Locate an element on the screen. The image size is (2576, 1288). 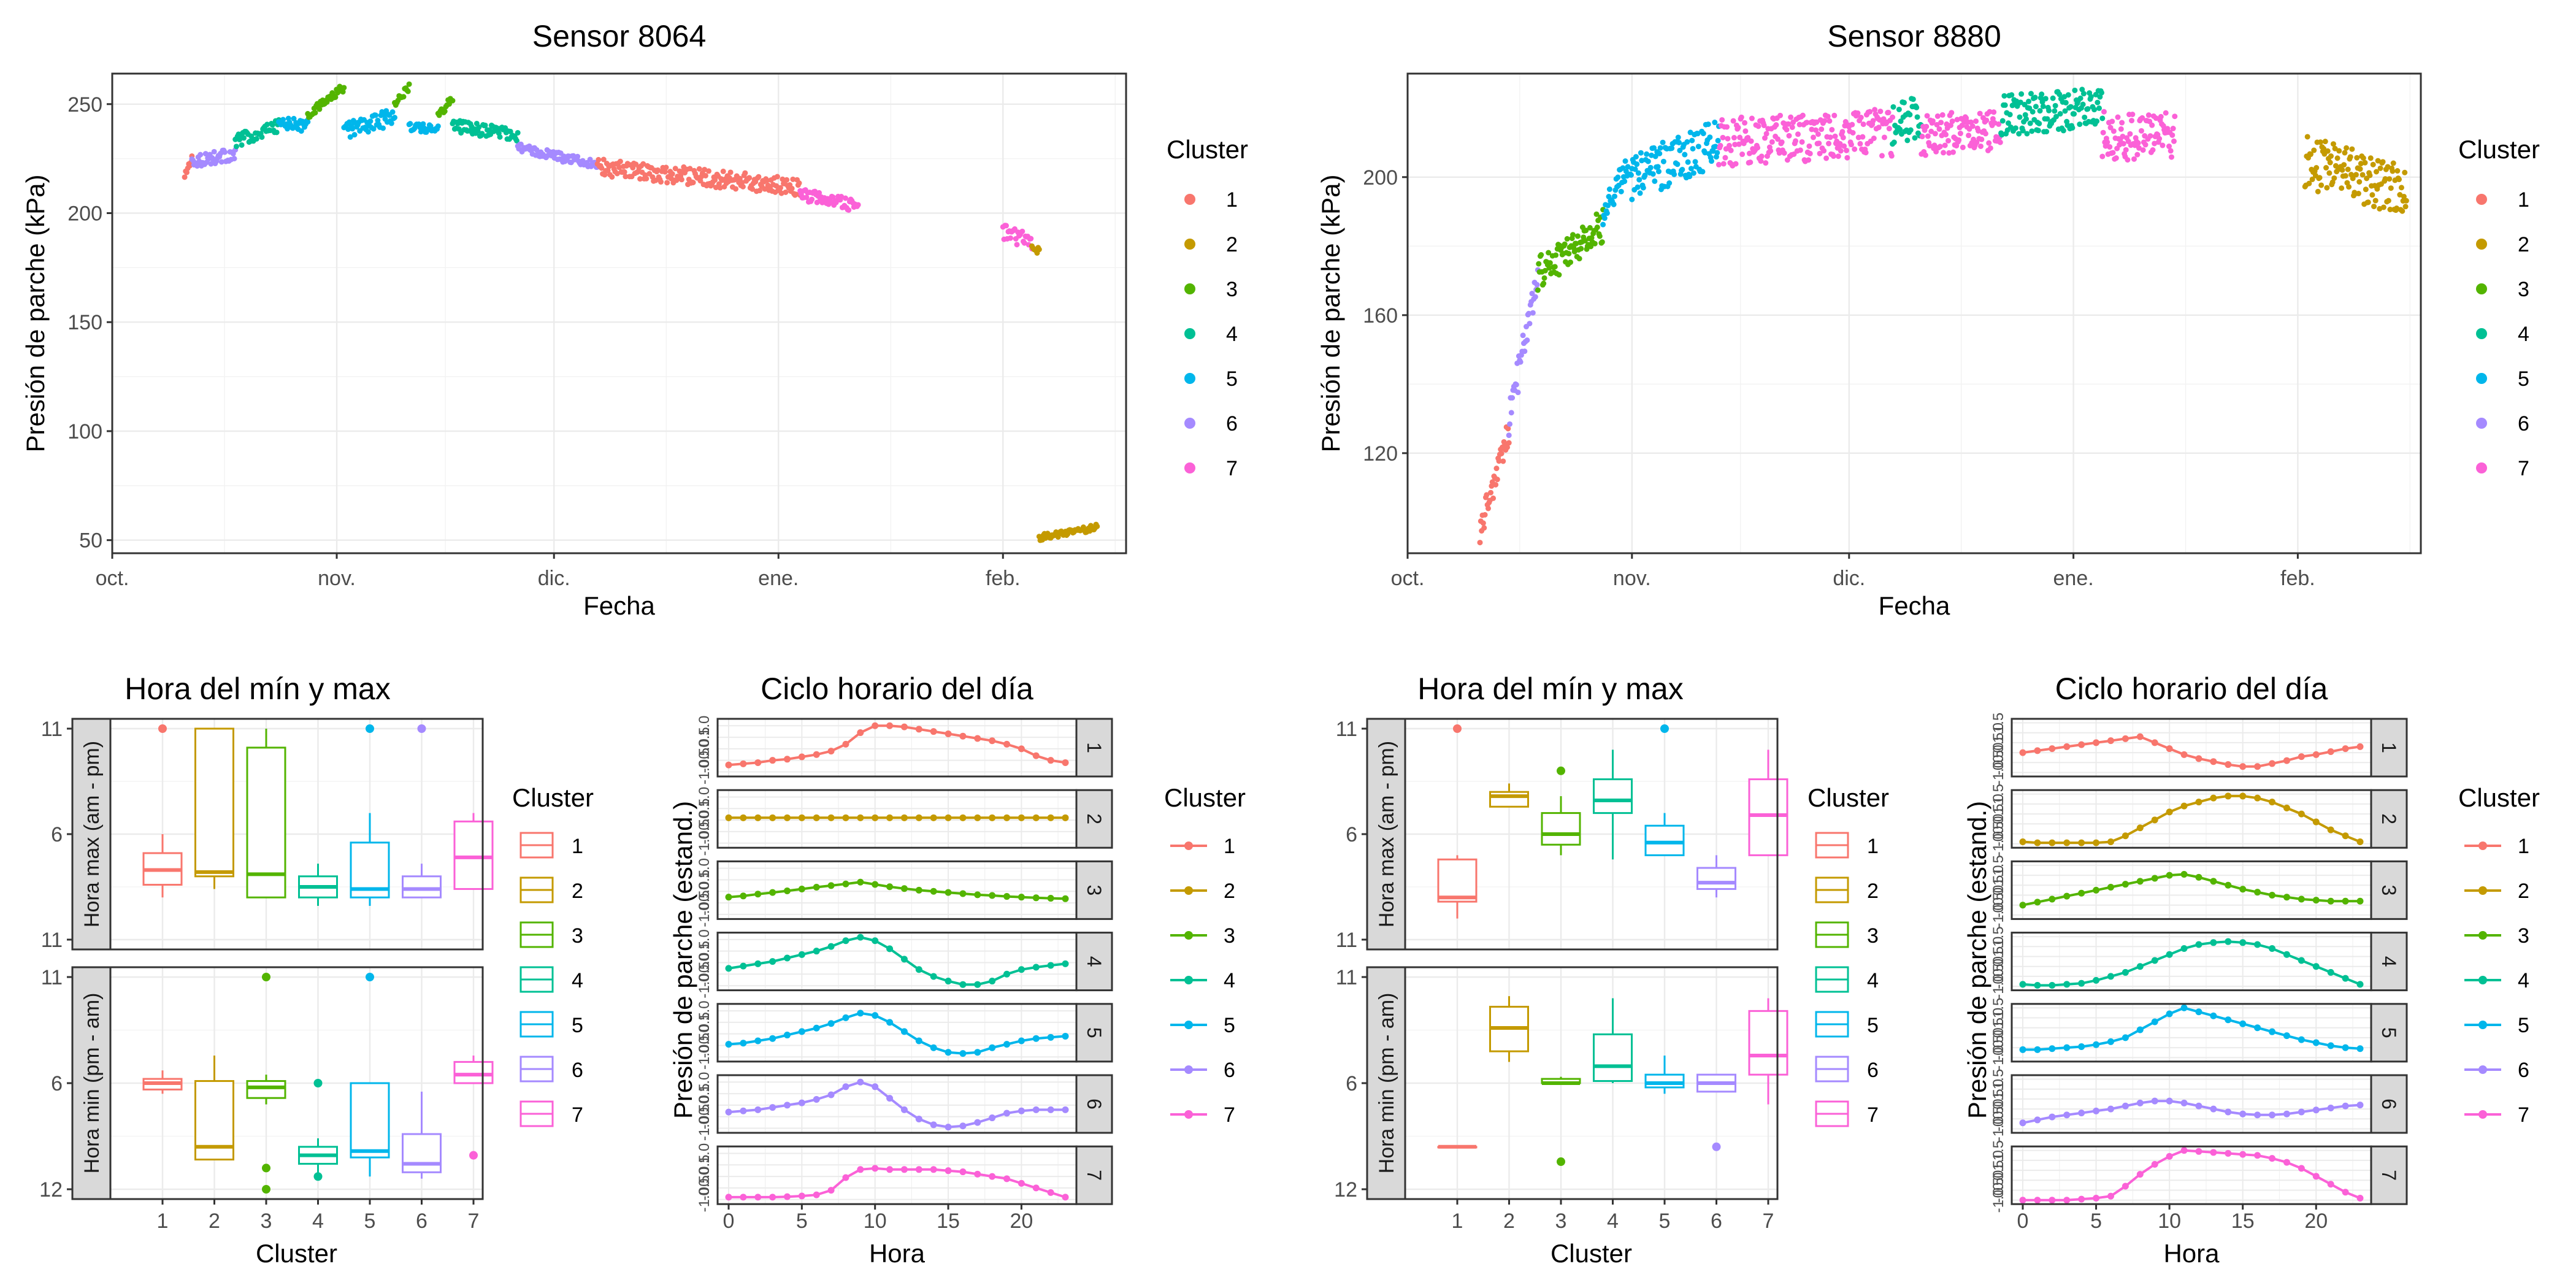
x-tick-label: nov. is located at coordinates (337, 578).